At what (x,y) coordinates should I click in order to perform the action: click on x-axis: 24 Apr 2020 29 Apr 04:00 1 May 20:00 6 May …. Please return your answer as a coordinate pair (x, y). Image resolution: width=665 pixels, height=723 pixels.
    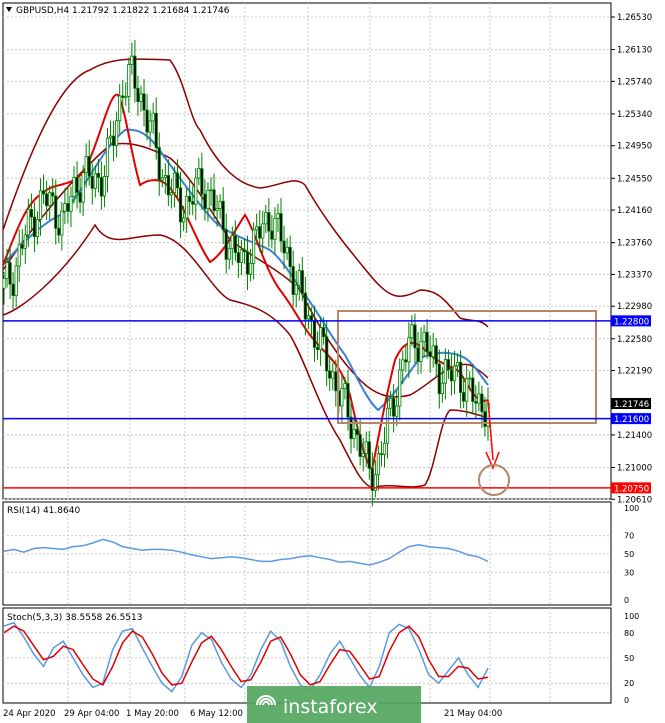
    Looking at the image, I should click on (252, 714).